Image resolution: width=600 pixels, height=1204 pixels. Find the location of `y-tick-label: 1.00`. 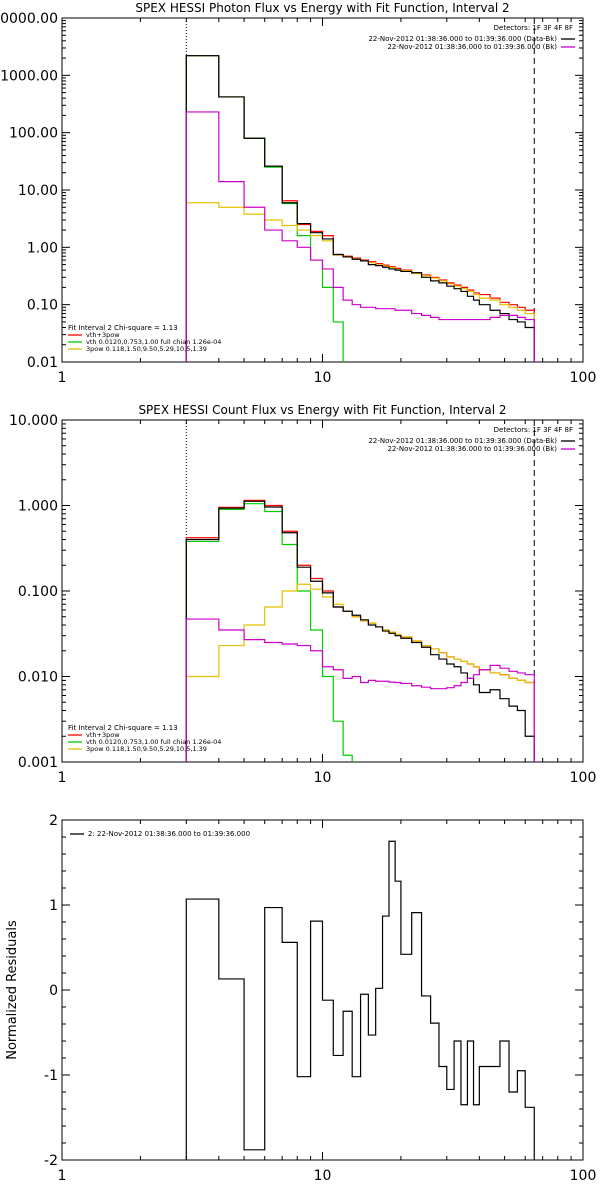

y-tick-label: 1.00 is located at coordinates (42, 248).